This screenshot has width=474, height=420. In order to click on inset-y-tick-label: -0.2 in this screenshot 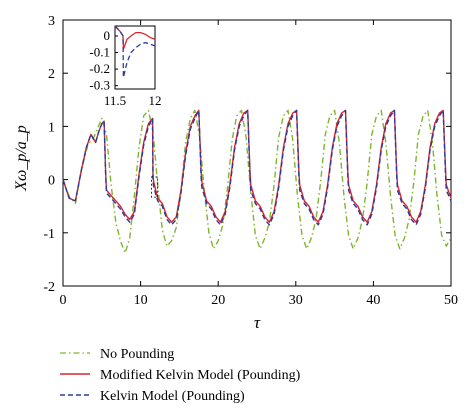, I will do `click(99, 68)`.